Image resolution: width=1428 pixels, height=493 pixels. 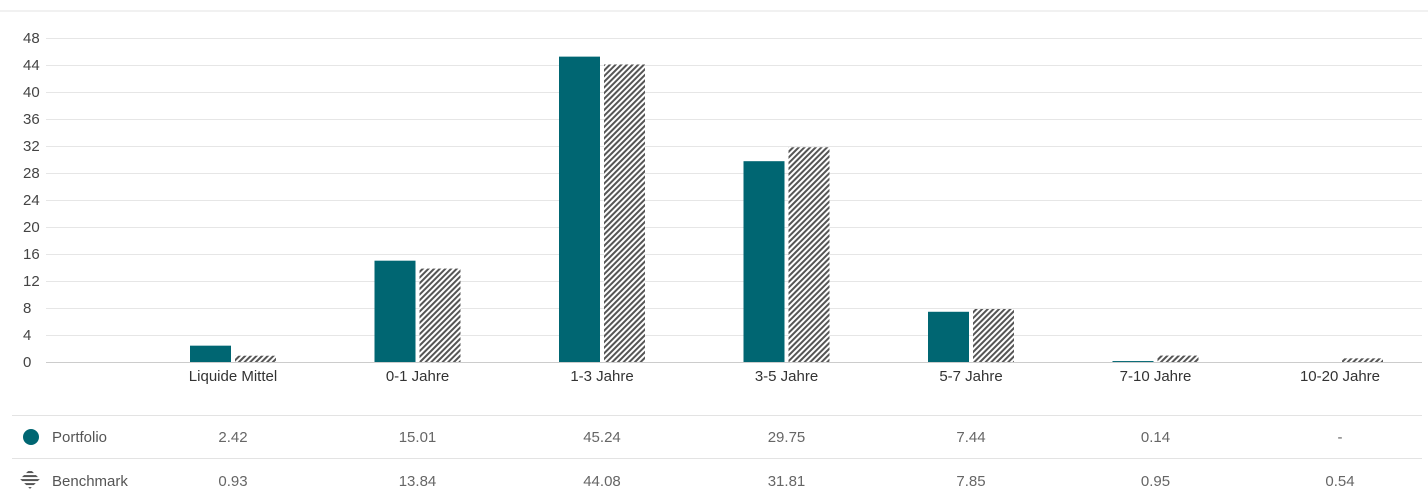 I want to click on y-tick-label: 16, so click(x=31, y=254).